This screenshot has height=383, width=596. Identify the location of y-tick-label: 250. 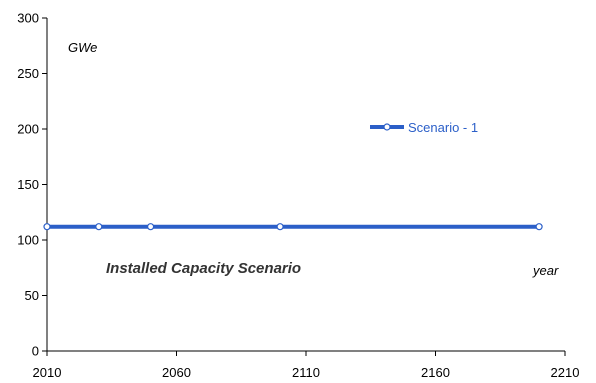
(28, 73).